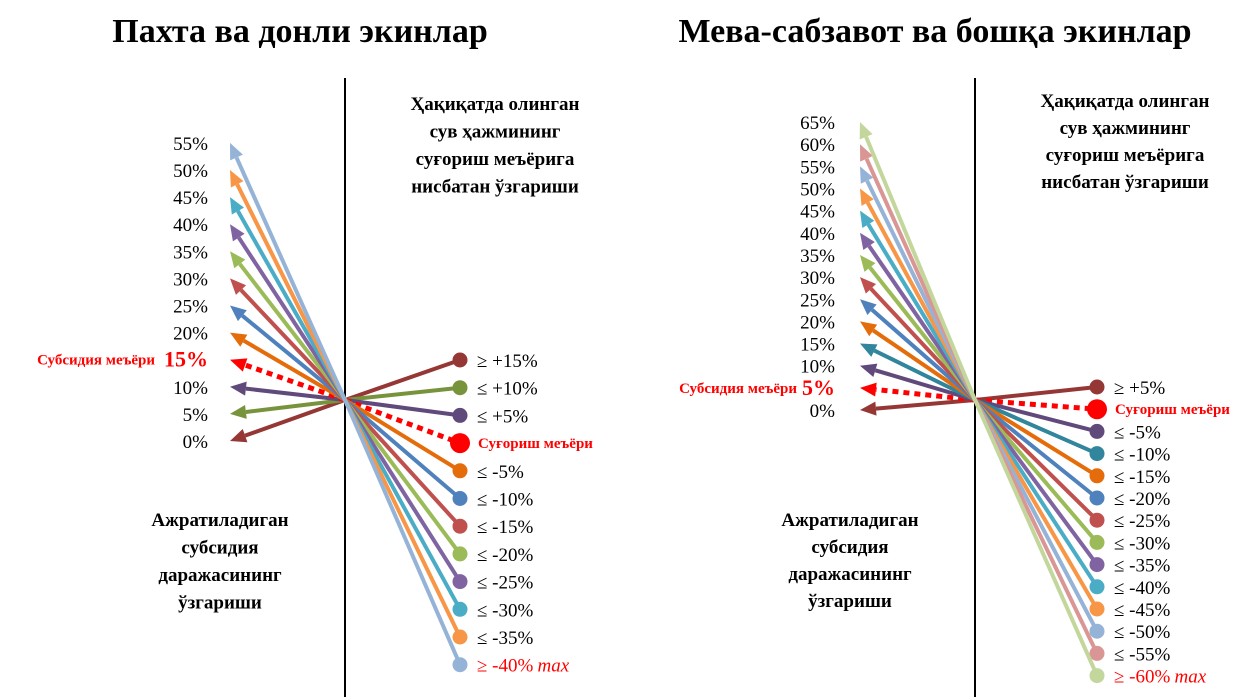 This screenshot has height=697, width=1260. What do you see at coordinates (1137, 432) in the screenshot?
I see `change-label: ≤ -5%` at bounding box center [1137, 432].